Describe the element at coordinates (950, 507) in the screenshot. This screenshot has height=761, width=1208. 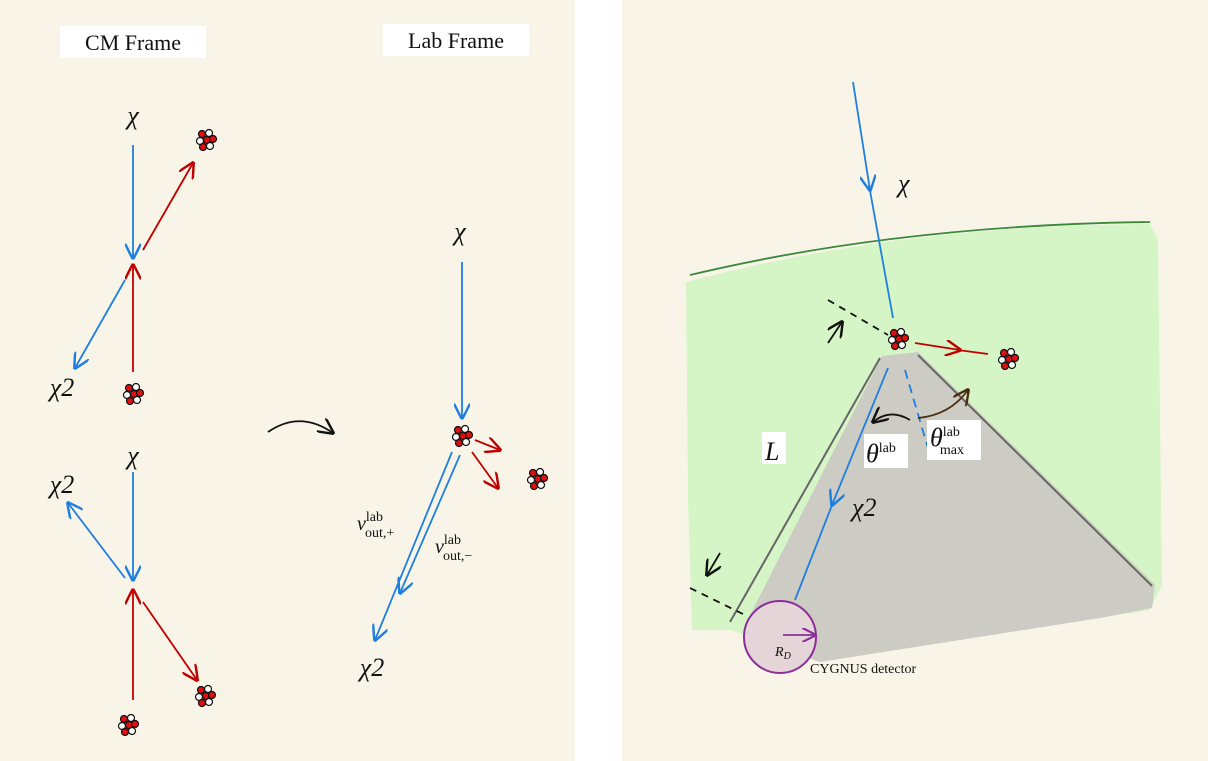
I see `cone` at that location.